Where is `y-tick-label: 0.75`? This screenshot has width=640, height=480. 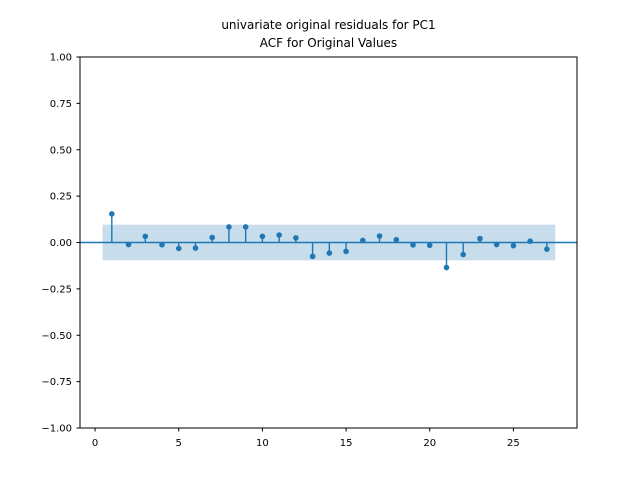 y-tick-label: 0.75 is located at coordinates (61, 104).